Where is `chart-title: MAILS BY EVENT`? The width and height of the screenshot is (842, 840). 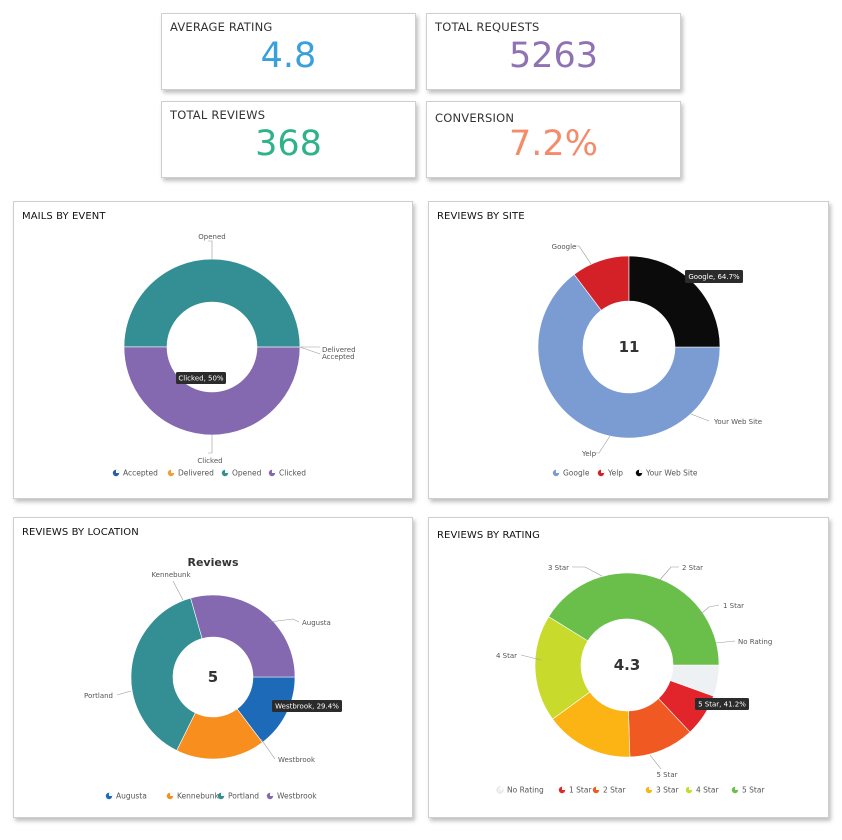 chart-title: MAILS BY EVENT is located at coordinates (64, 216).